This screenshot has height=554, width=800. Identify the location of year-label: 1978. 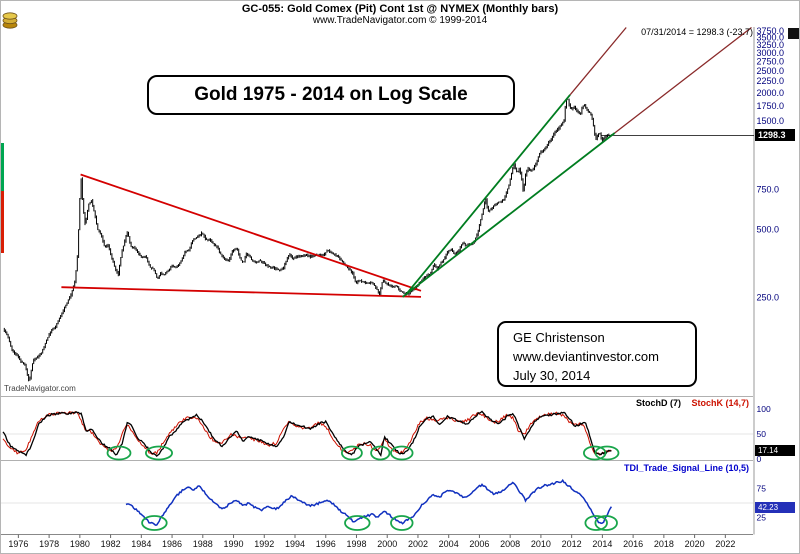
(49, 544).